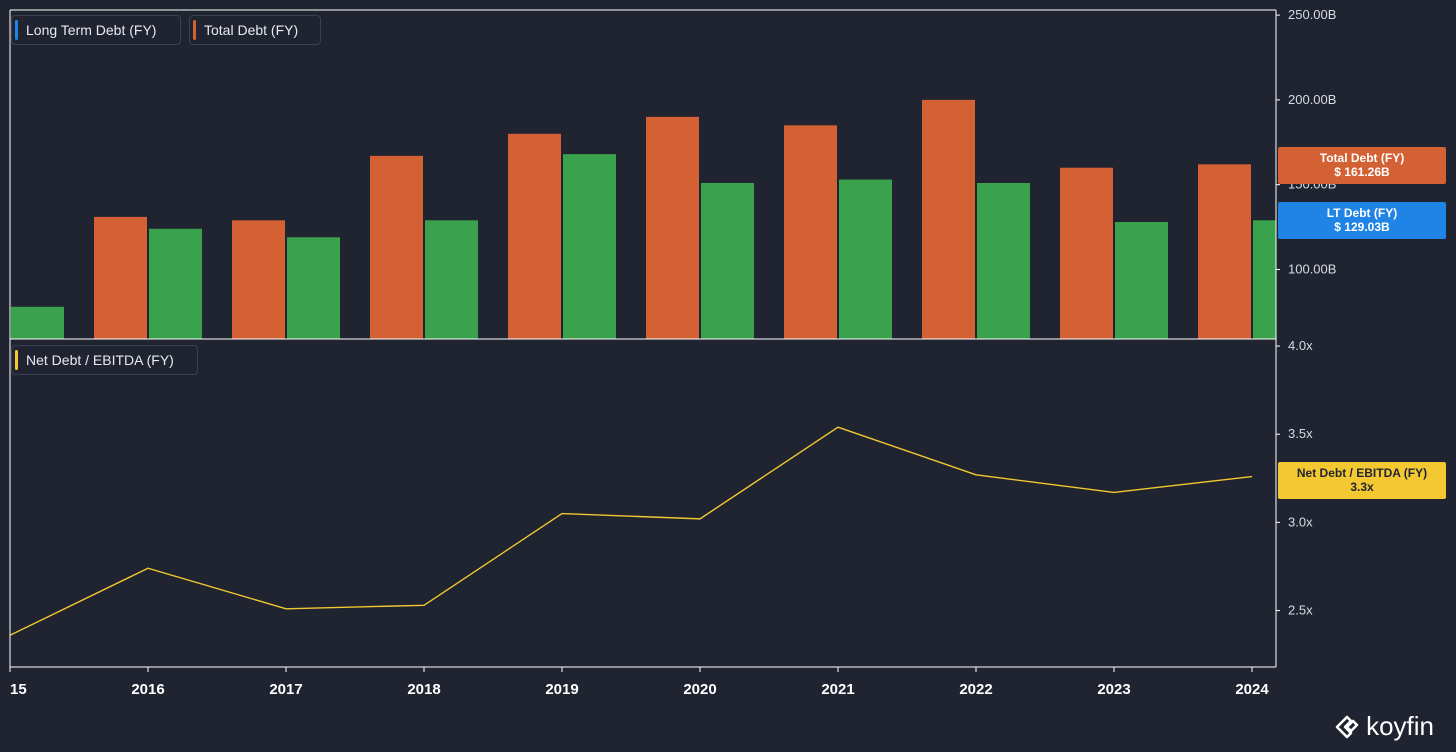 The width and height of the screenshot is (1456, 752). I want to click on x-tick-label: 2017, so click(285, 689).